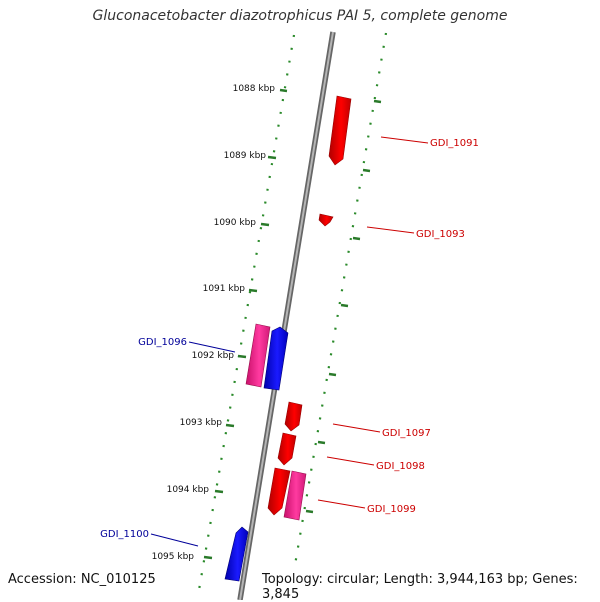 This screenshot has height=602, width=600. What do you see at coordinates (213, 356) in the screenshot?
I see `tick-label: 1092 kbp` at bounding box center [213, 356].